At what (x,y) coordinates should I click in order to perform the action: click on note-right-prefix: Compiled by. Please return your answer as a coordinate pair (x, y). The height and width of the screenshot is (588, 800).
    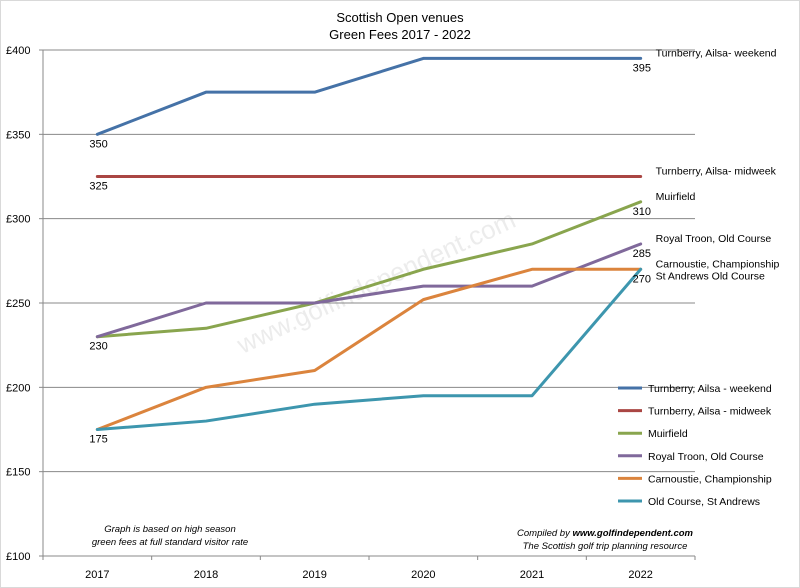
    Looking at the image, I should click on (545, 533).